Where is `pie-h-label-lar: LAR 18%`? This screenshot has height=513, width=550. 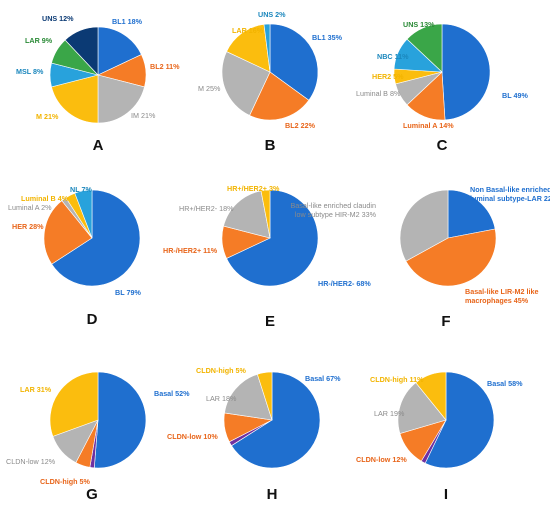
pie-h-label-lar: LAR 18% is located at coordinates (221, 398).